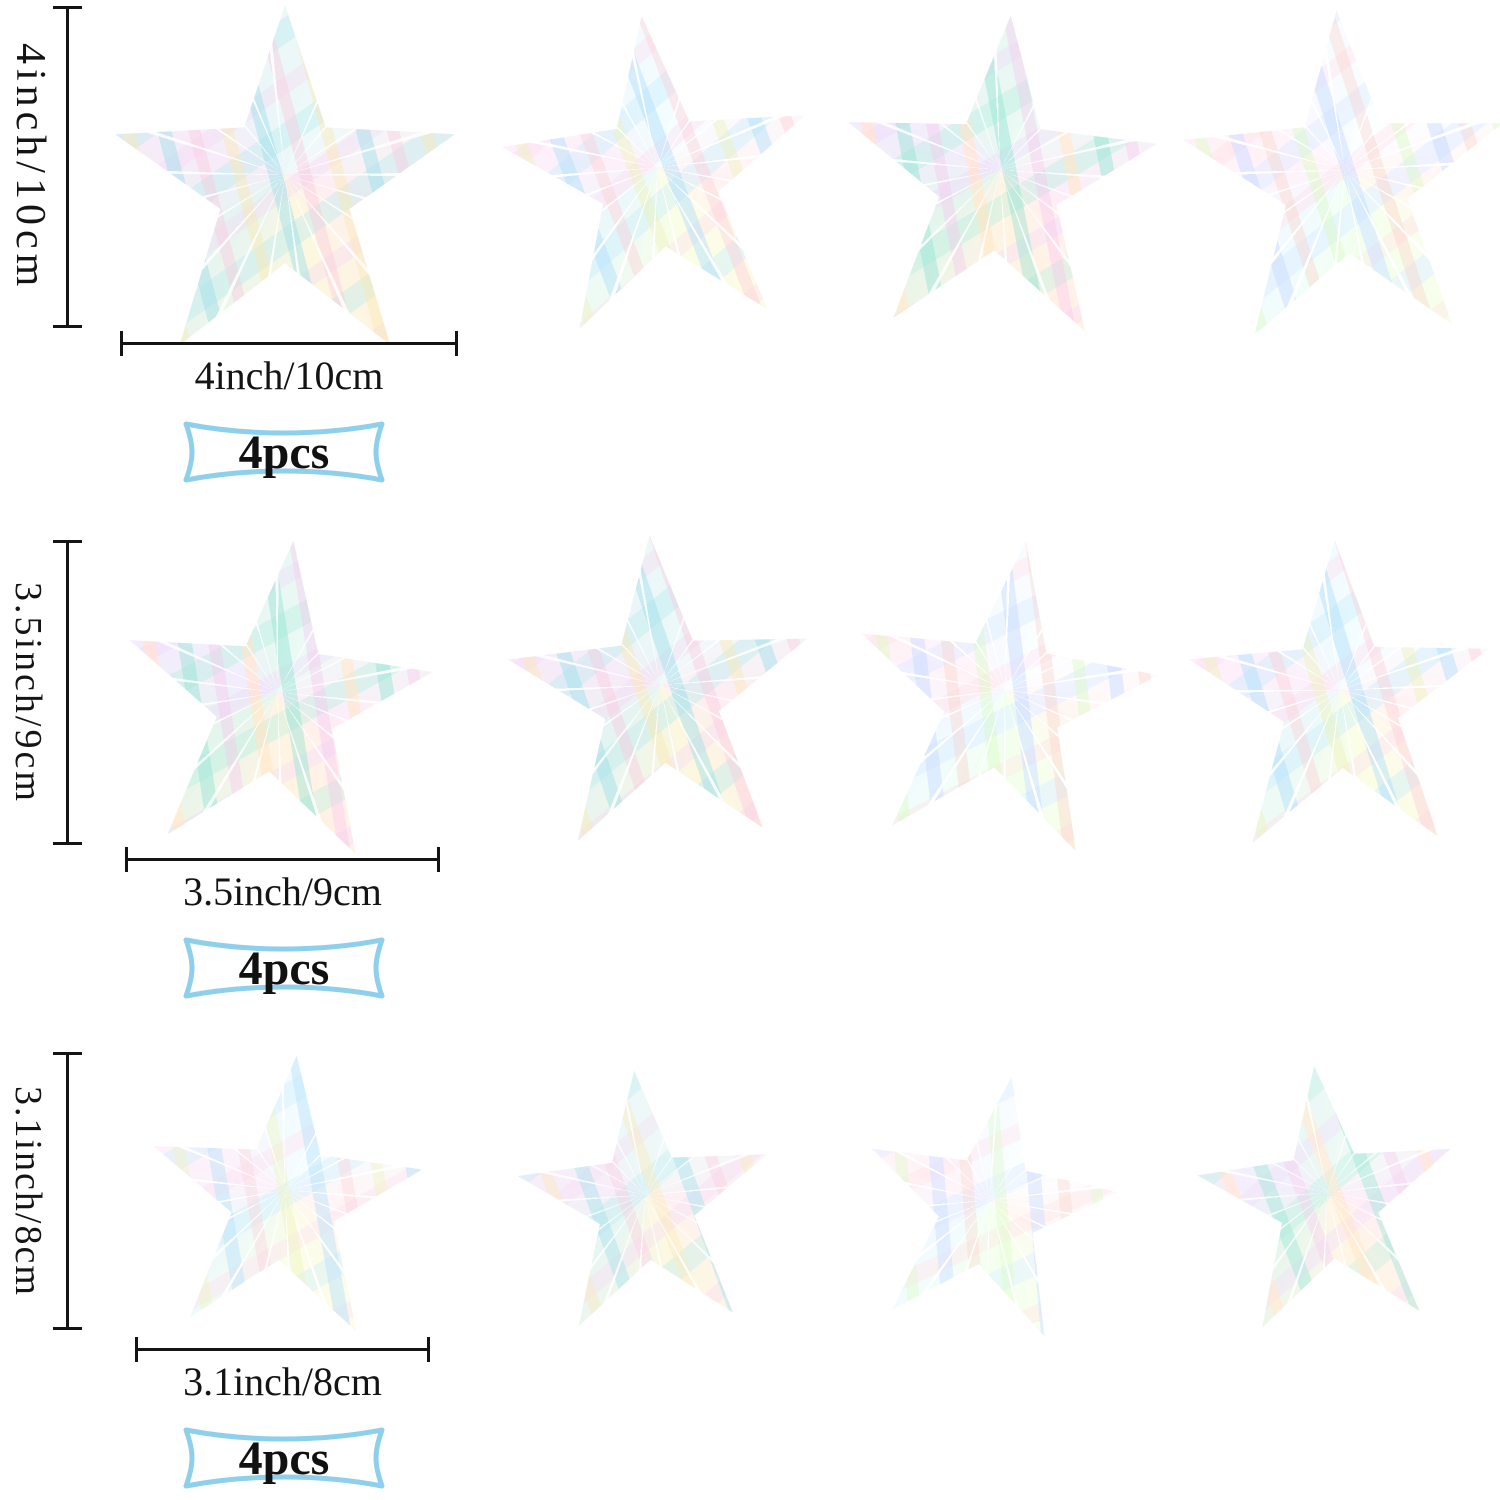 Image resolution: width=1500 pixels, height=1500 pixels. Describe the element at coordinates (282, 891) in the screenshot. I see `width-dimension-label: 3.5inch/9cm` at that location.